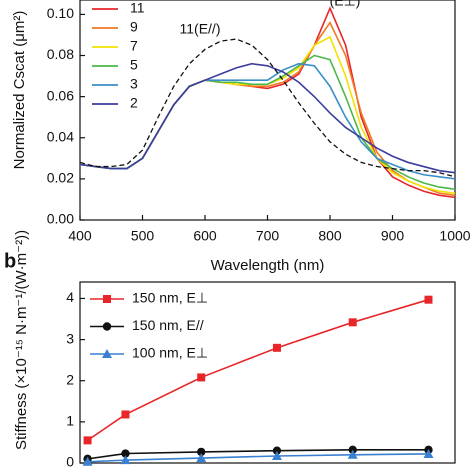  Describe the element at coordinates (134, 27) in the screenshot. I see `legend-label: 9` at that location.